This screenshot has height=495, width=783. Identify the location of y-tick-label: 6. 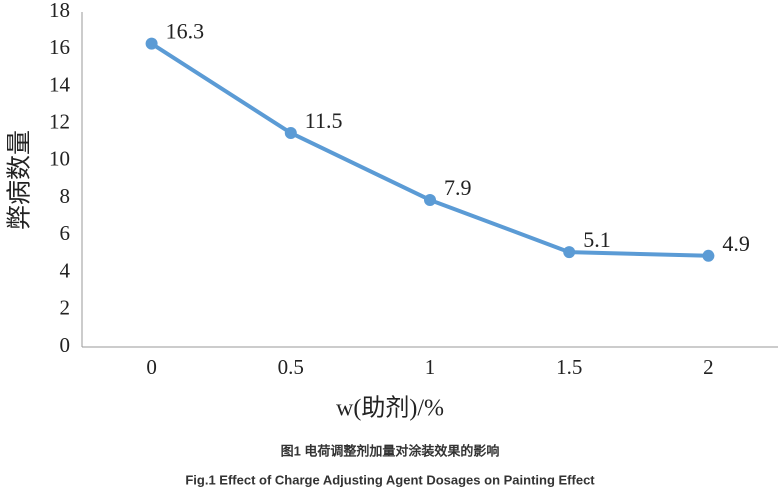
(65, 233).